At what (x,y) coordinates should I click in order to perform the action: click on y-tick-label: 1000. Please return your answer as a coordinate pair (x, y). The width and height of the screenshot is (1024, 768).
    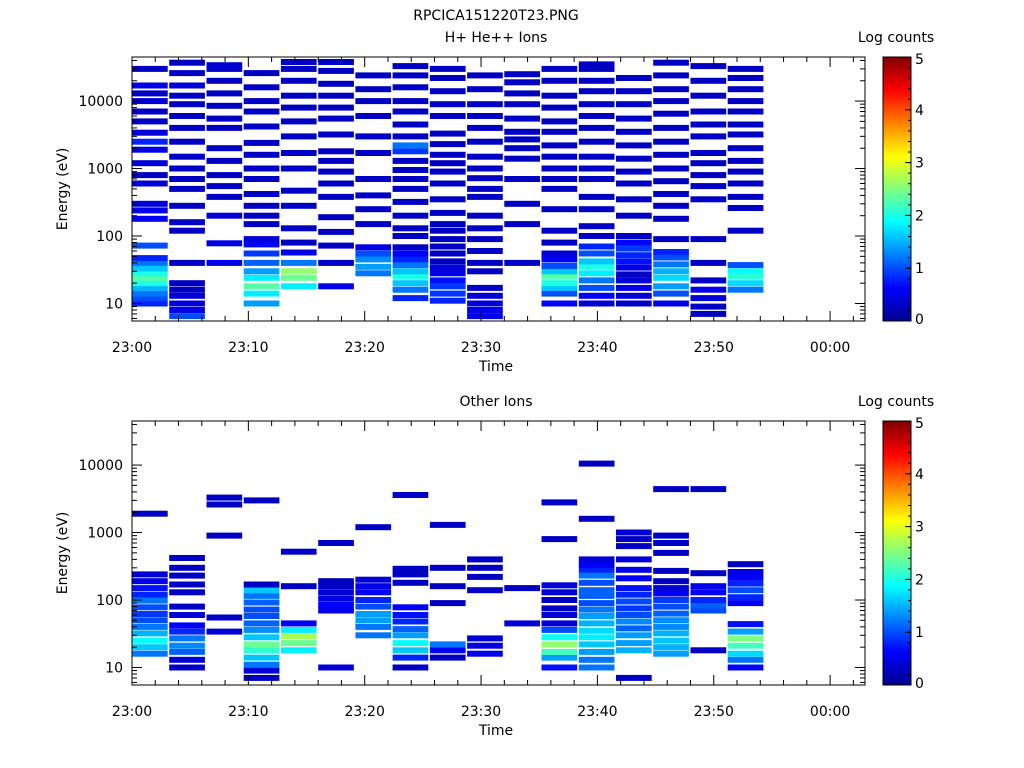
    Looking at the image, I should click on (105, 534).